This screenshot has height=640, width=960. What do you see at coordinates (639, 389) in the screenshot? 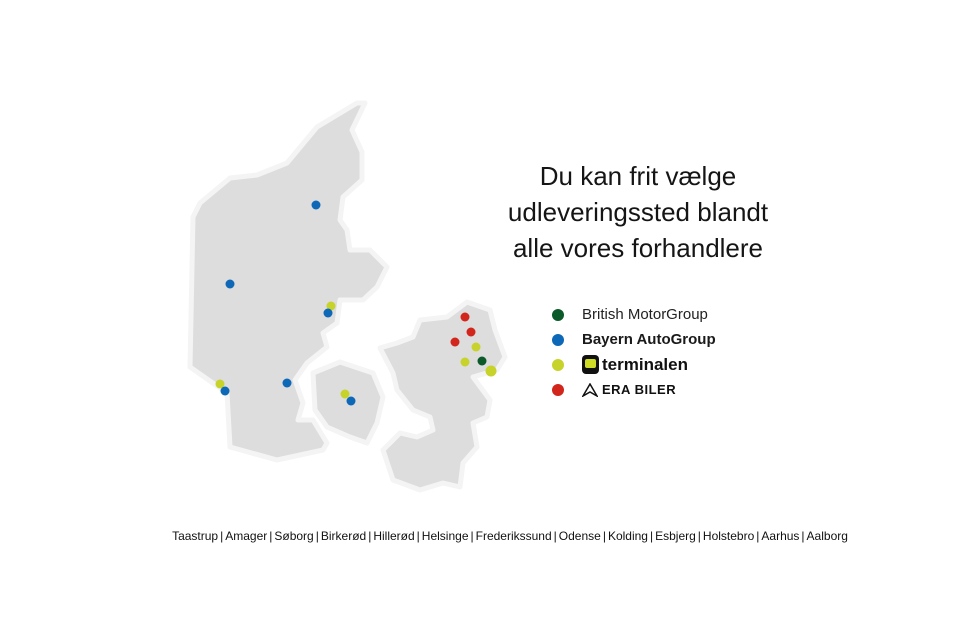
I see `legend-label: ERA BILER` at bounding box center [639, 389].